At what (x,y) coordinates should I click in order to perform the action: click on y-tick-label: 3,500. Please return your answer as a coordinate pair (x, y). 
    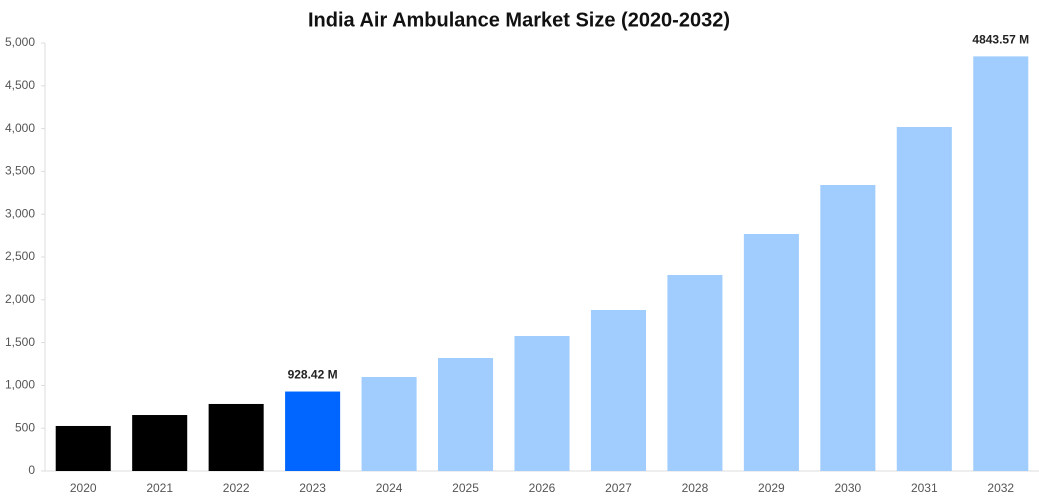
    Looking at the image, I should click on (20, 171).